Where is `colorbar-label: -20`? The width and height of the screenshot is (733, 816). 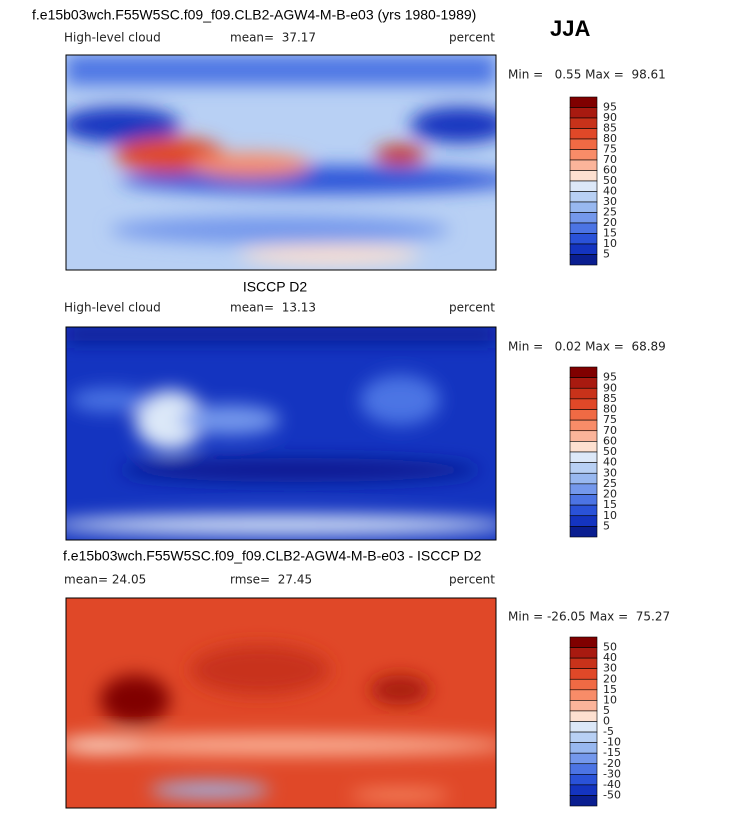
colorbar-label: -20 is located at coordinates (612, 763).